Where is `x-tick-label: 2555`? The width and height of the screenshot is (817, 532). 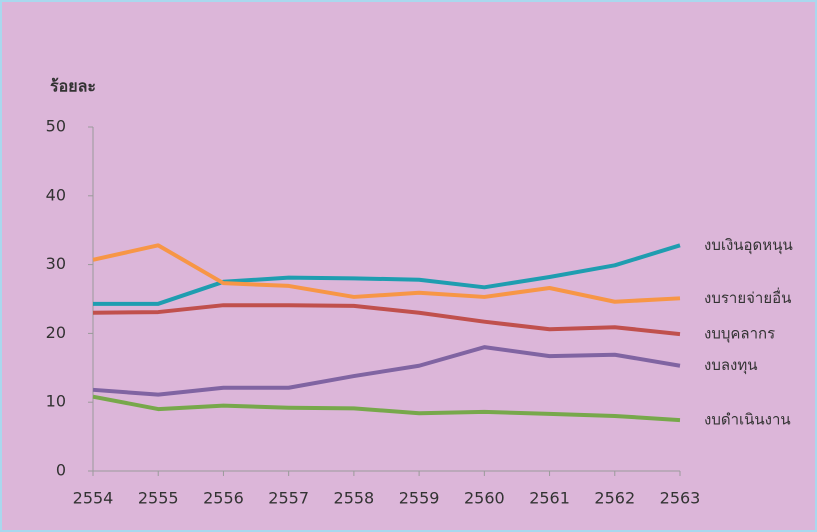
x-tick-label: 2555 is located at coordinates (158, 498).